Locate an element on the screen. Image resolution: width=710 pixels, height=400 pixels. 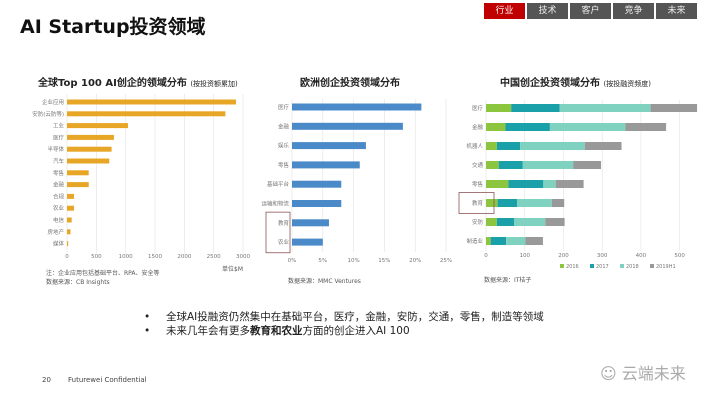
page-number: 20 is located at coordinates (46, 380).